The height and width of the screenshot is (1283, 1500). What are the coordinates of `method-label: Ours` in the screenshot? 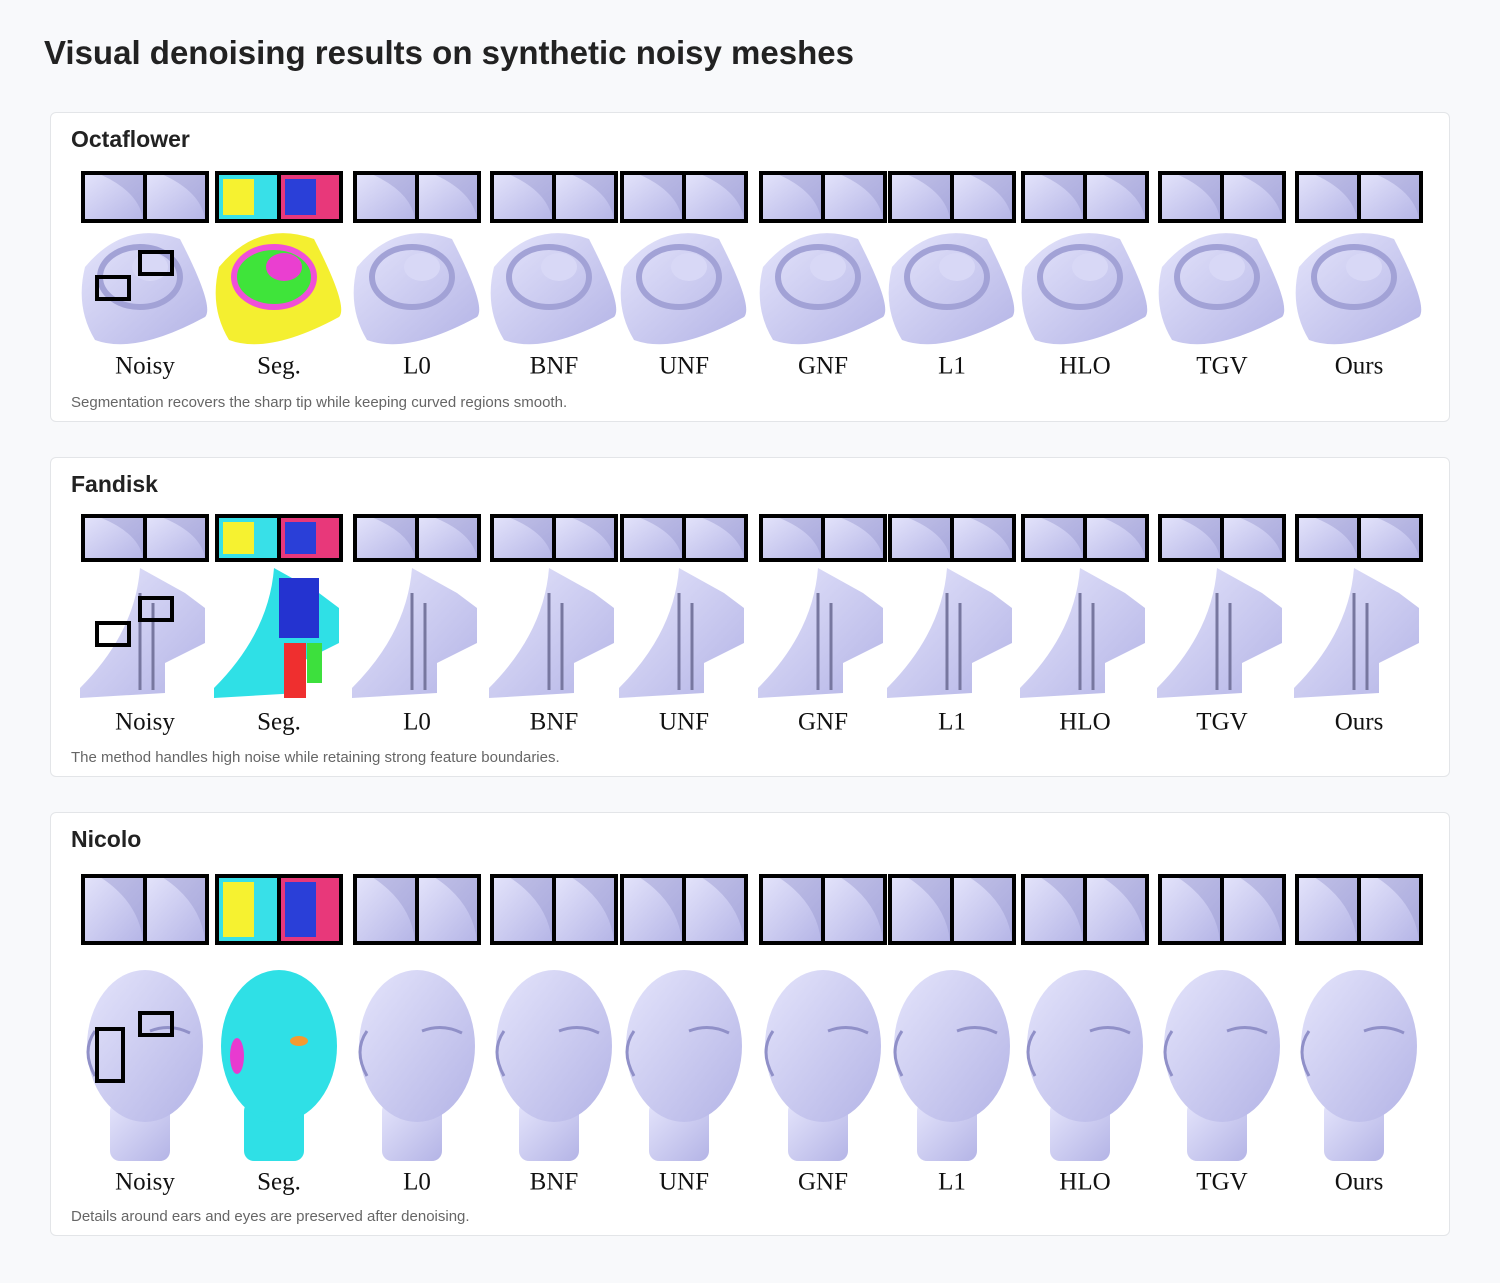 It's located at (1359, 722).